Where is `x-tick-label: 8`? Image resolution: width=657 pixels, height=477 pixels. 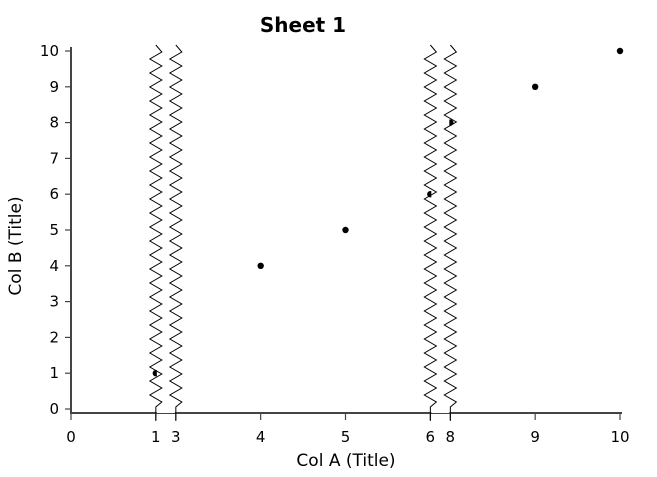
x-tick-label: 8 is located at coordinates (451, 437).